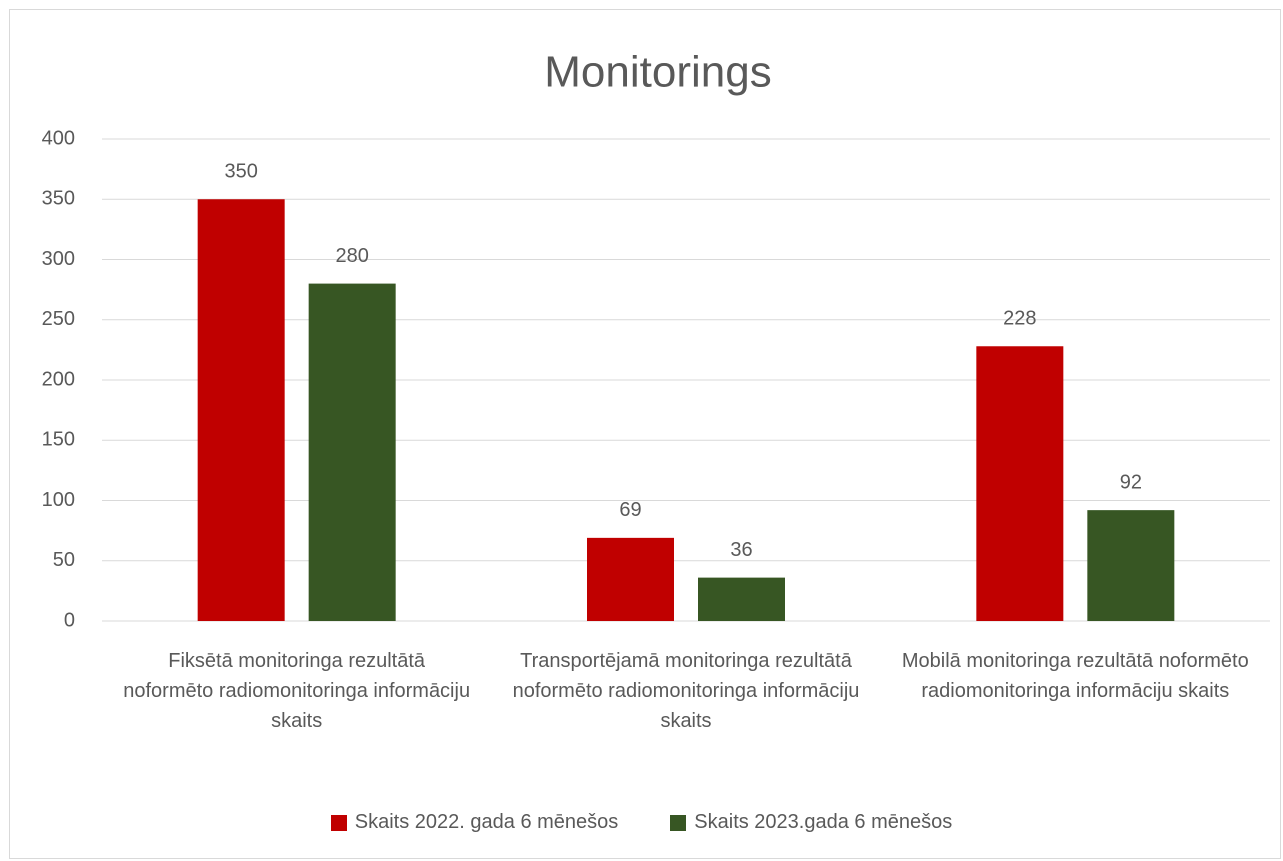 The width and height of the screenshot is (1283, 861). What do you see at coordinates (486, 822) in the screenshot?
I see `legend-label: Skaits 2022. gada 6 mēnešos` at bounding box center [486, 822].